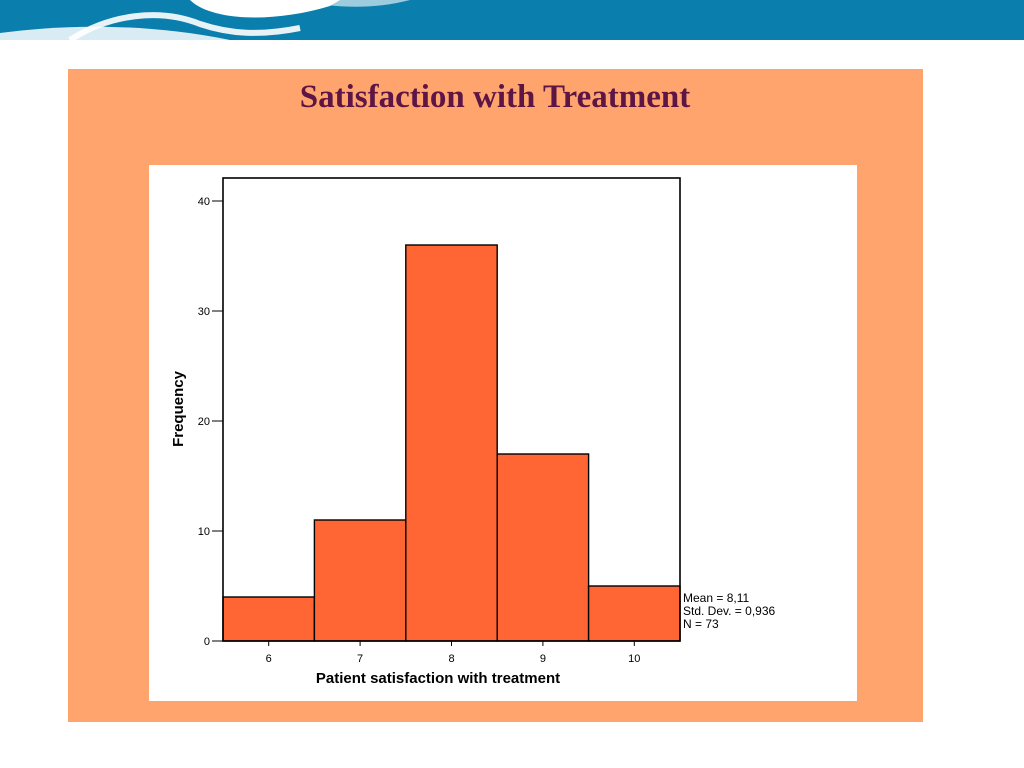 The width and height of the screenshot is (1024, 768). Describe the element at coordinates (634, 659) in the screenshot. I see `x-tick-label: 10` at that location.